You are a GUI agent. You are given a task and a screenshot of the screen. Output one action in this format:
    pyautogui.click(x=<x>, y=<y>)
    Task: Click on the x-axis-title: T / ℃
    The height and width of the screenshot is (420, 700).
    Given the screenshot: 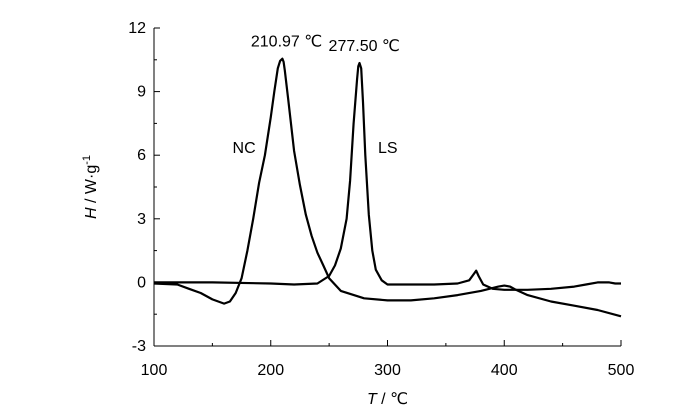 What is the action you would take?
    pyautogui.click(x=387, y=399)
    